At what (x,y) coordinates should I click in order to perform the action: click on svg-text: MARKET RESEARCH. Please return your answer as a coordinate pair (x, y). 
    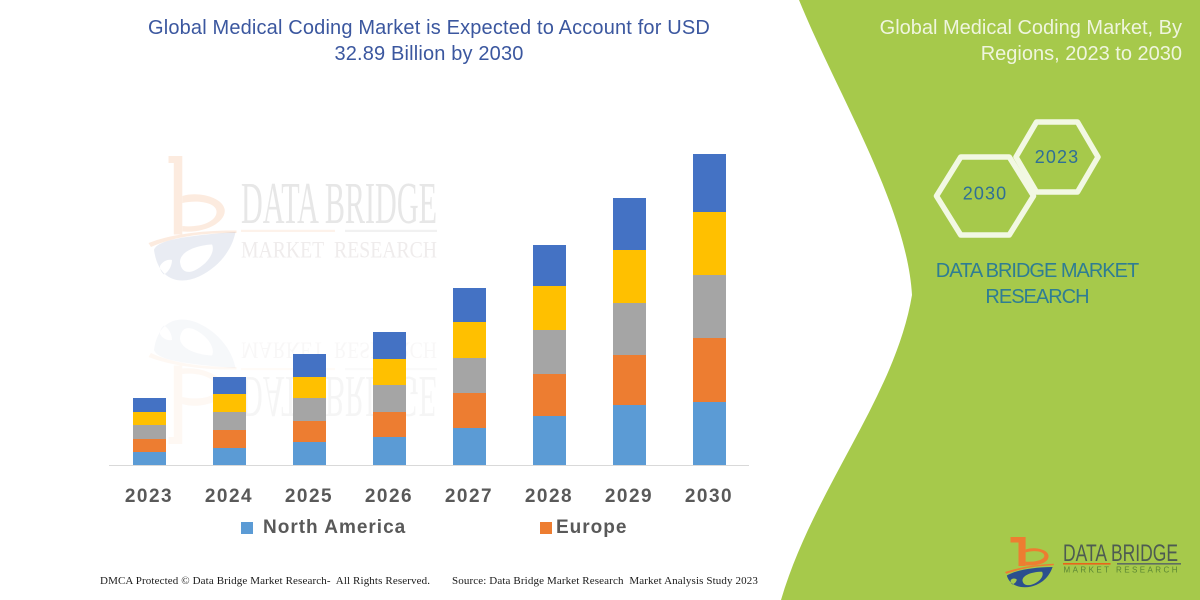
    Looking at the image, I should click on (1121, 570).